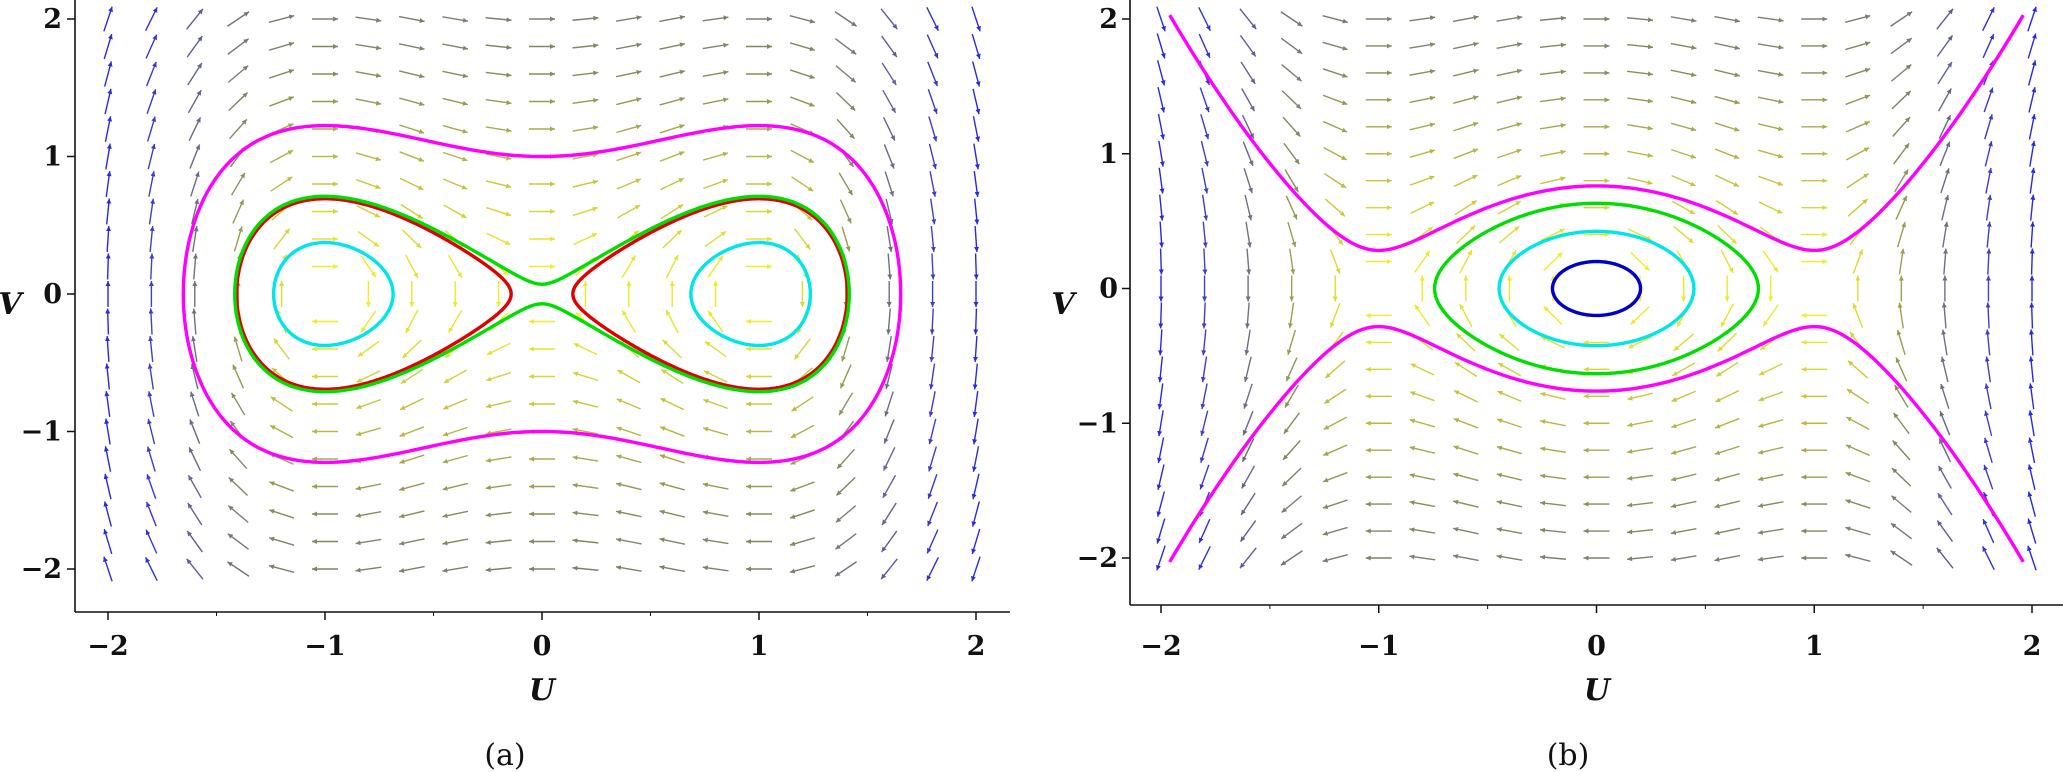 The height and width of the screenshot is (772, 2063). I want to click on y-axis-label-b: V, so click(1064, 304).